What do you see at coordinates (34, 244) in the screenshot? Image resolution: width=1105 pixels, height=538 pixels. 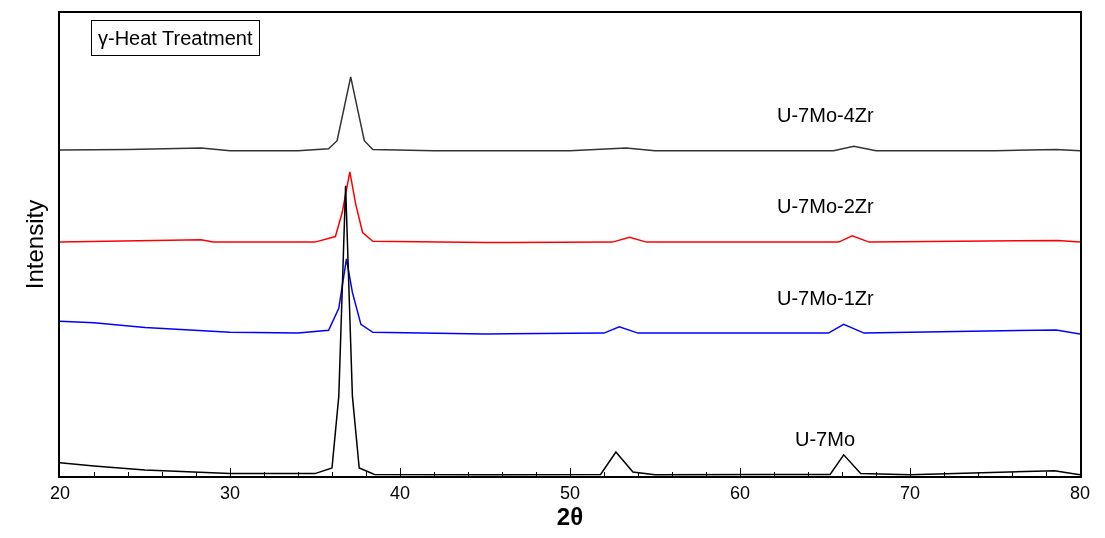 I see `y-axis-title: Intensity` at bounding box center [34, 244].